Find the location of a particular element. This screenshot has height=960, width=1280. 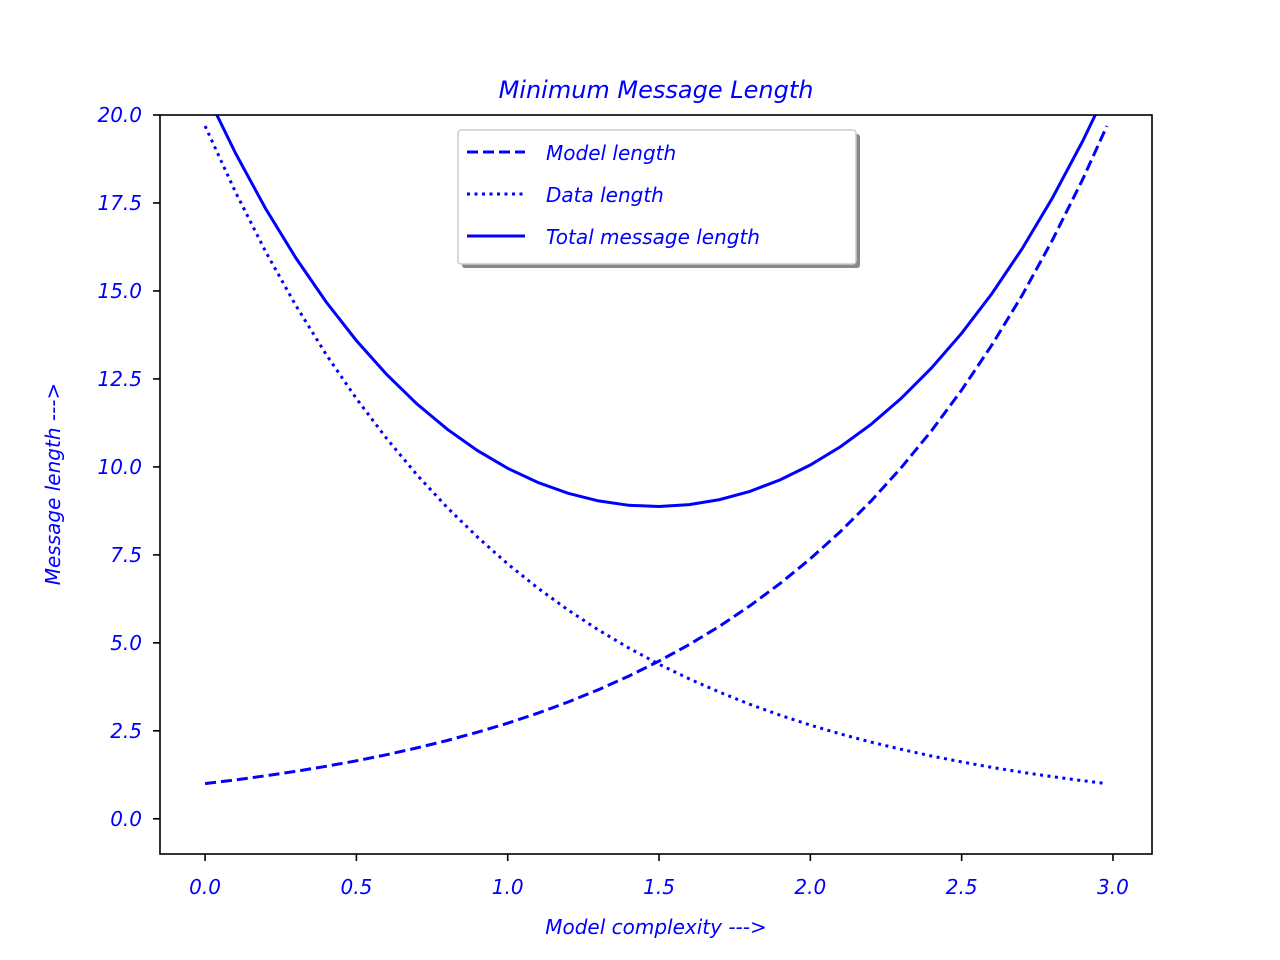

x-tick-label: 0.5 is located at coordinates (356, 887).